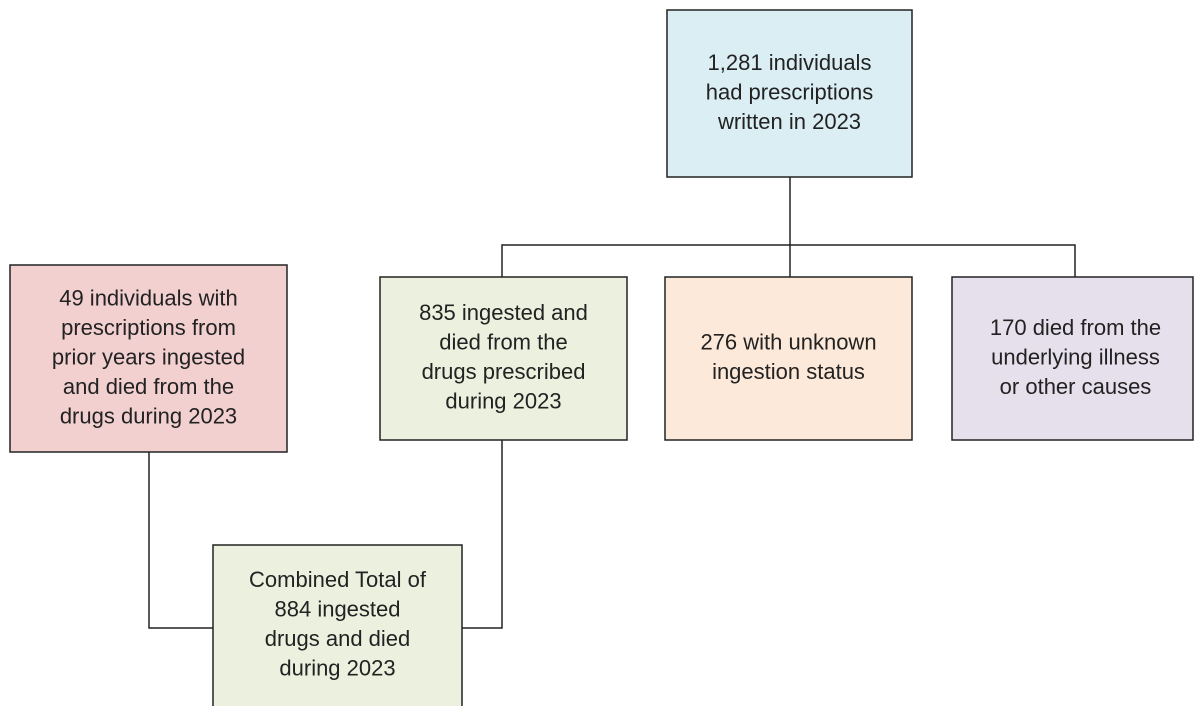  I want to click on label-line: written in 2023, so click(789, 121).